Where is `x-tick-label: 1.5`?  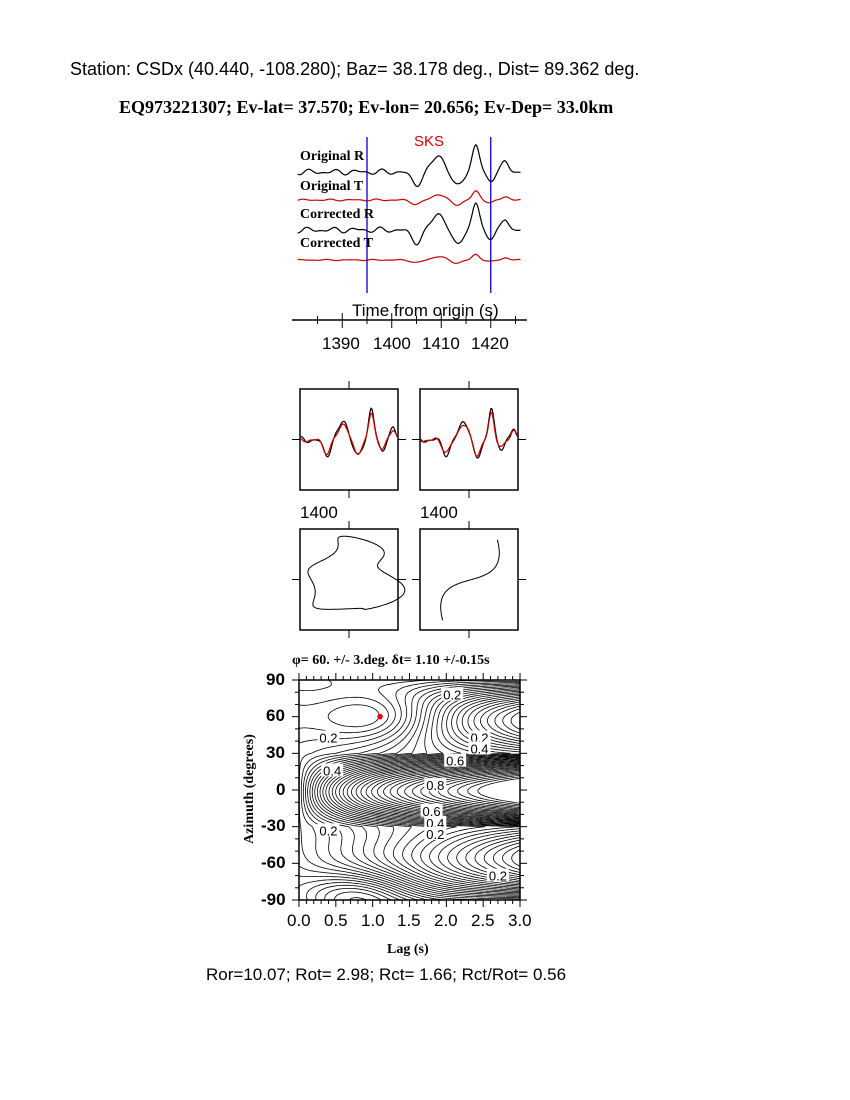 x-tick-label: 1.5 is located at coordinates (409, 920).